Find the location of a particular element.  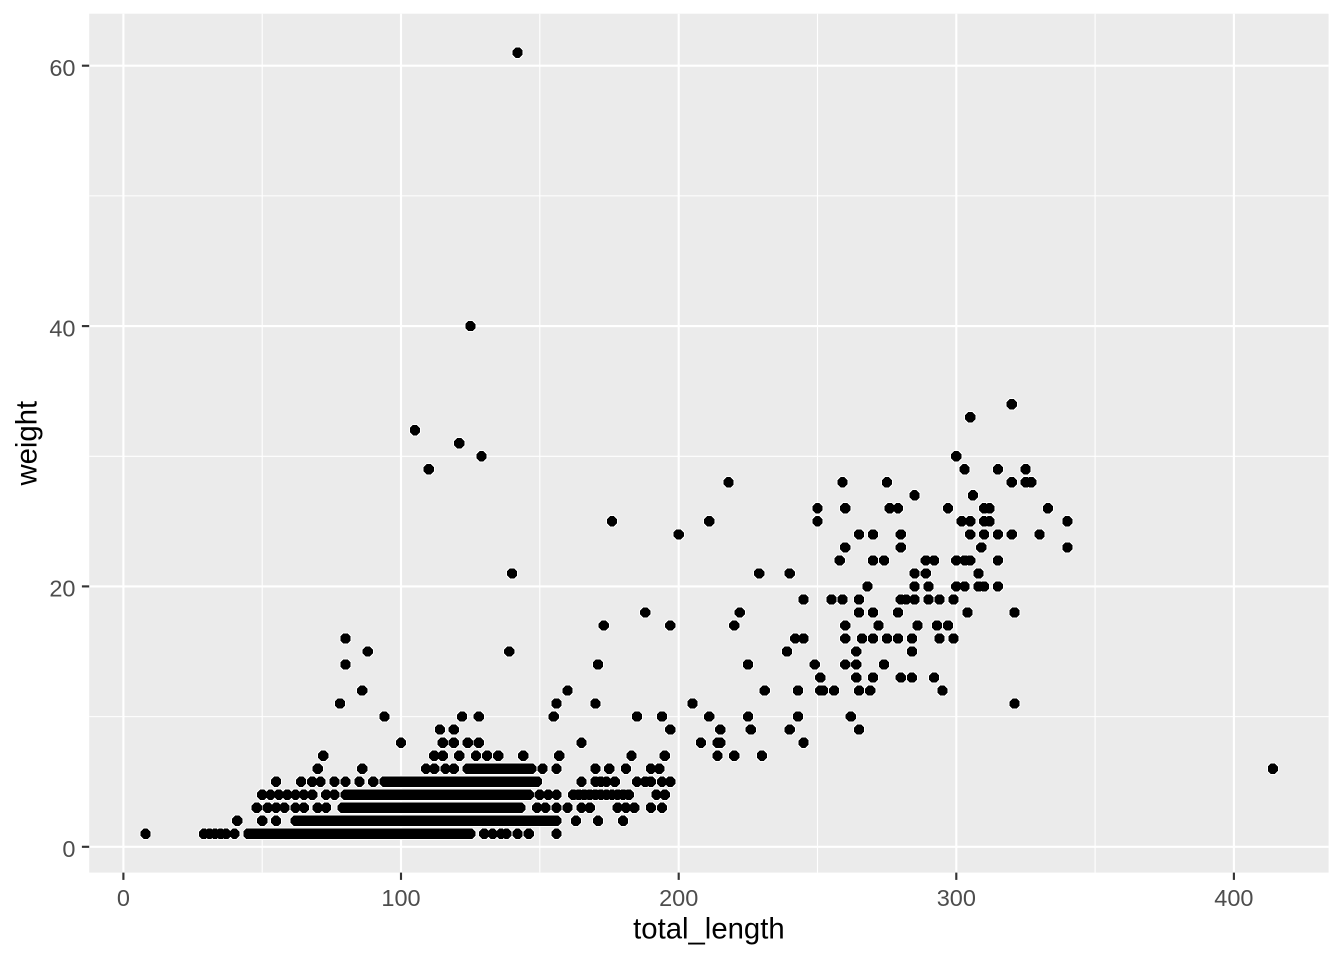

svg-text: 40 is located at coordinates (62, 328).